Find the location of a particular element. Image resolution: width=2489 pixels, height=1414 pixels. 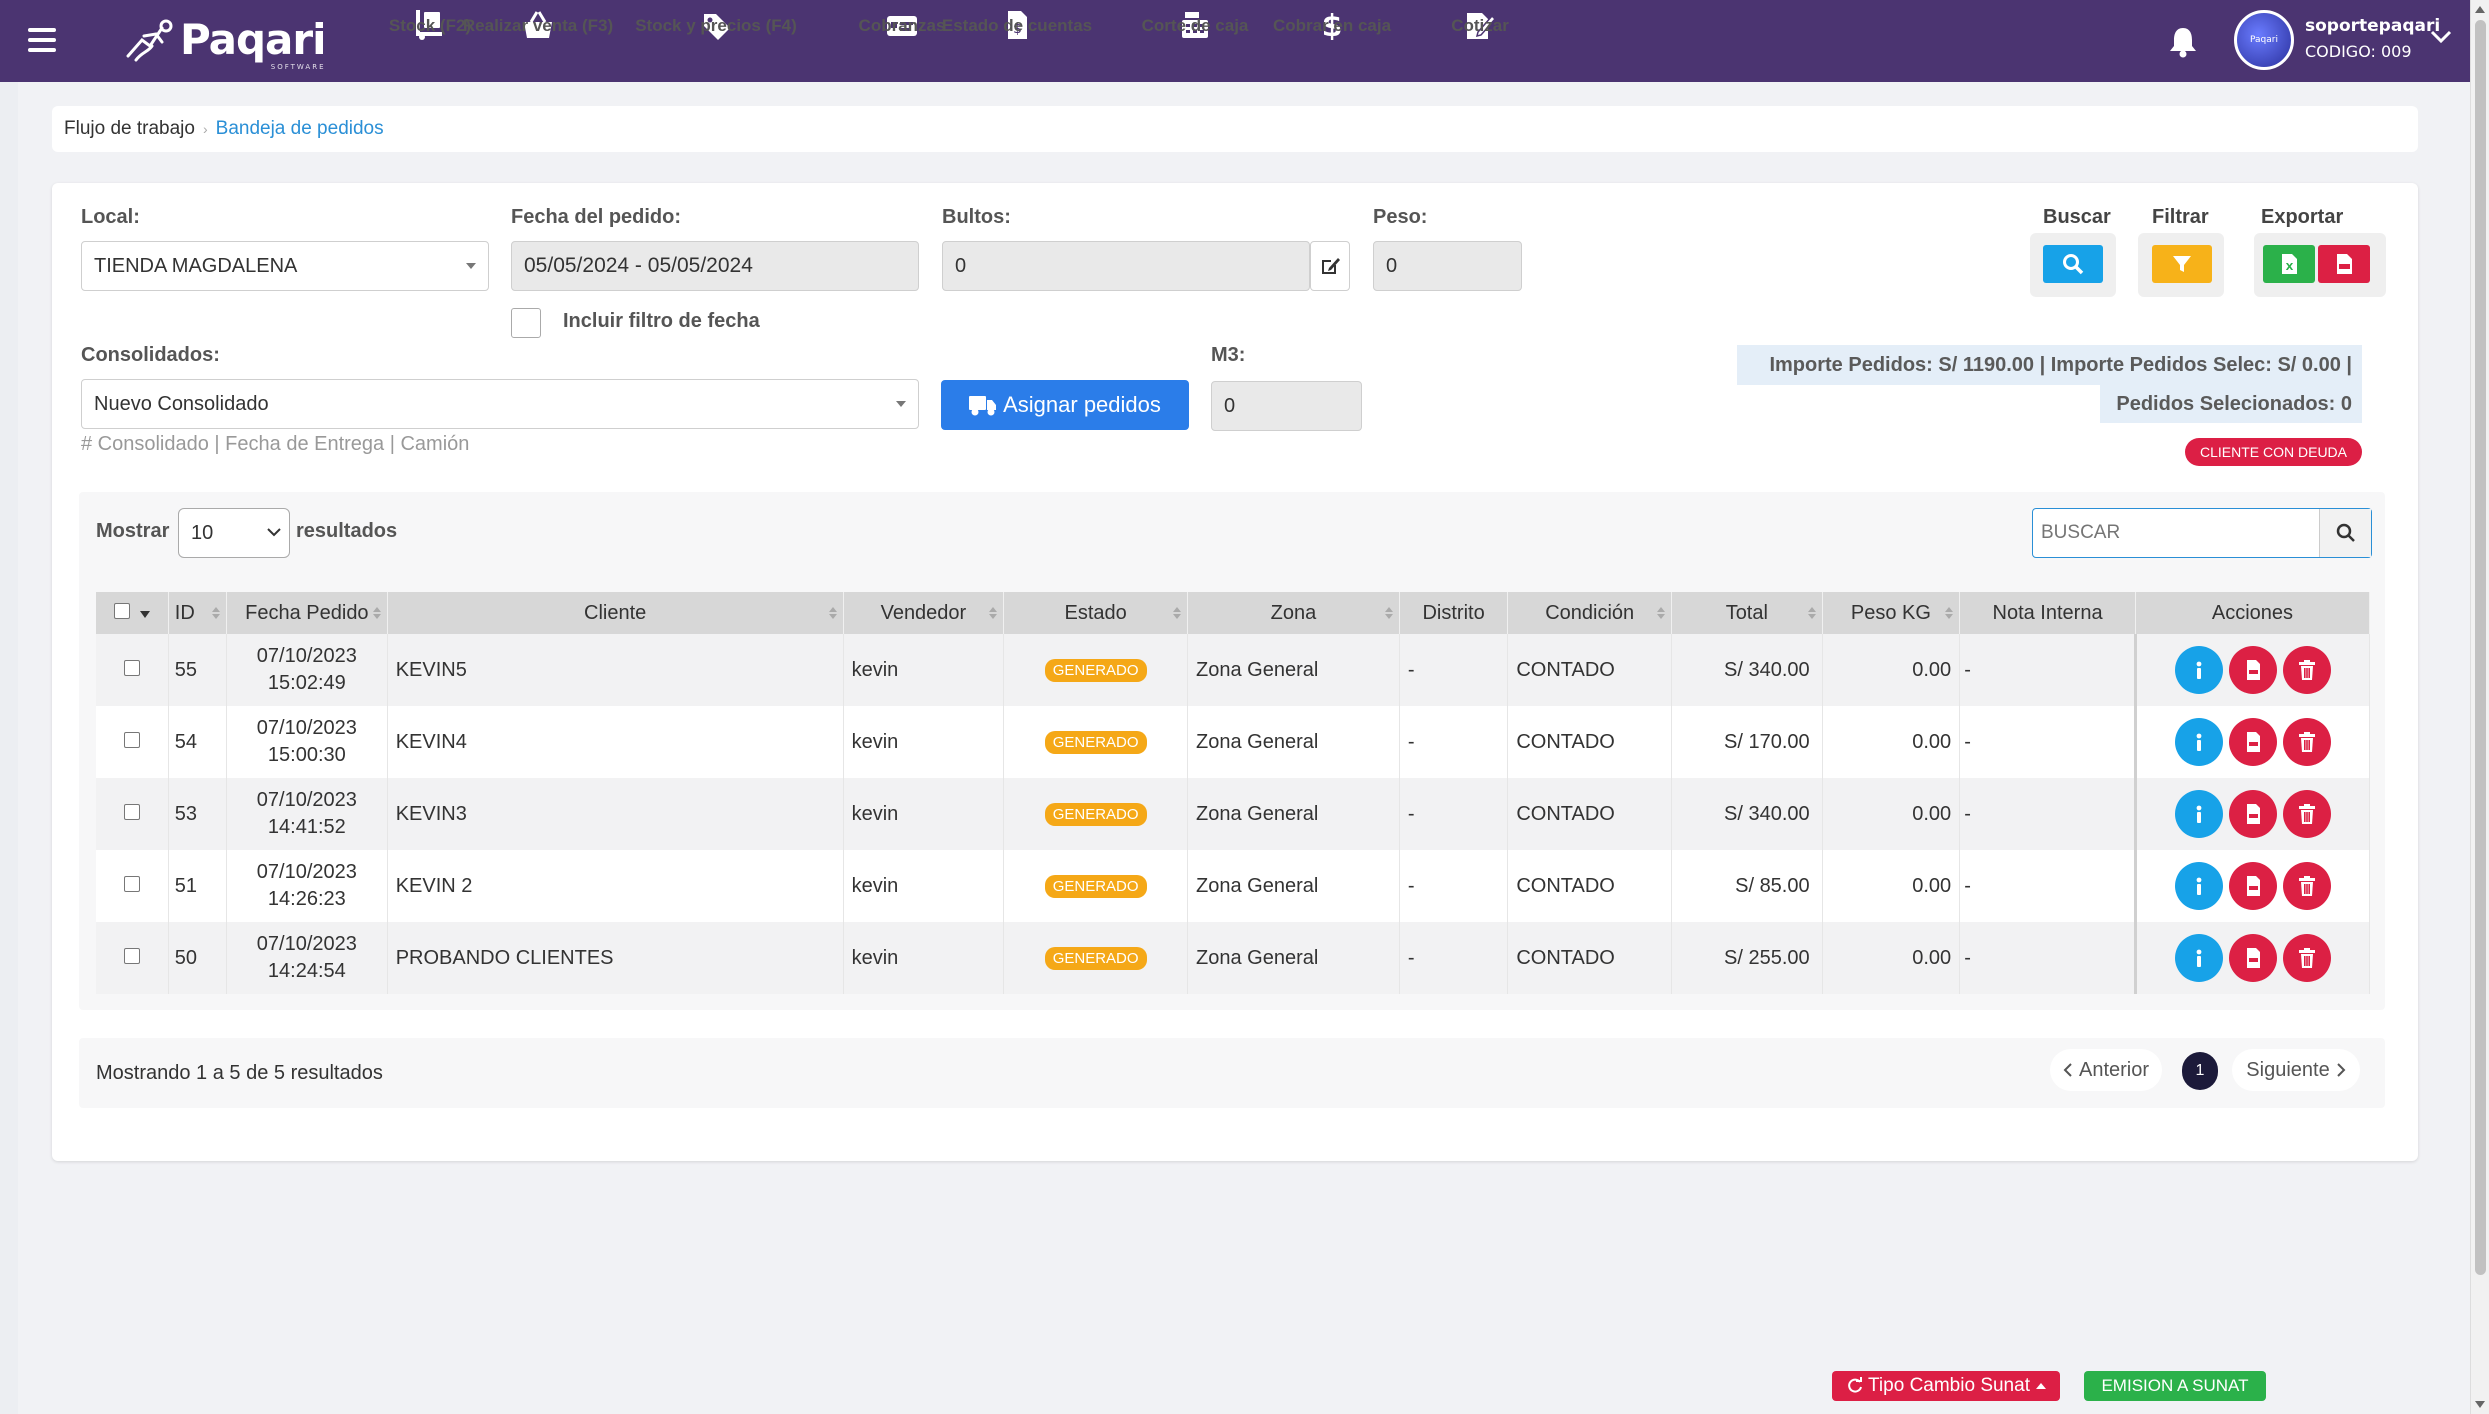

bell-icon is located at coordinates (2183, 42).